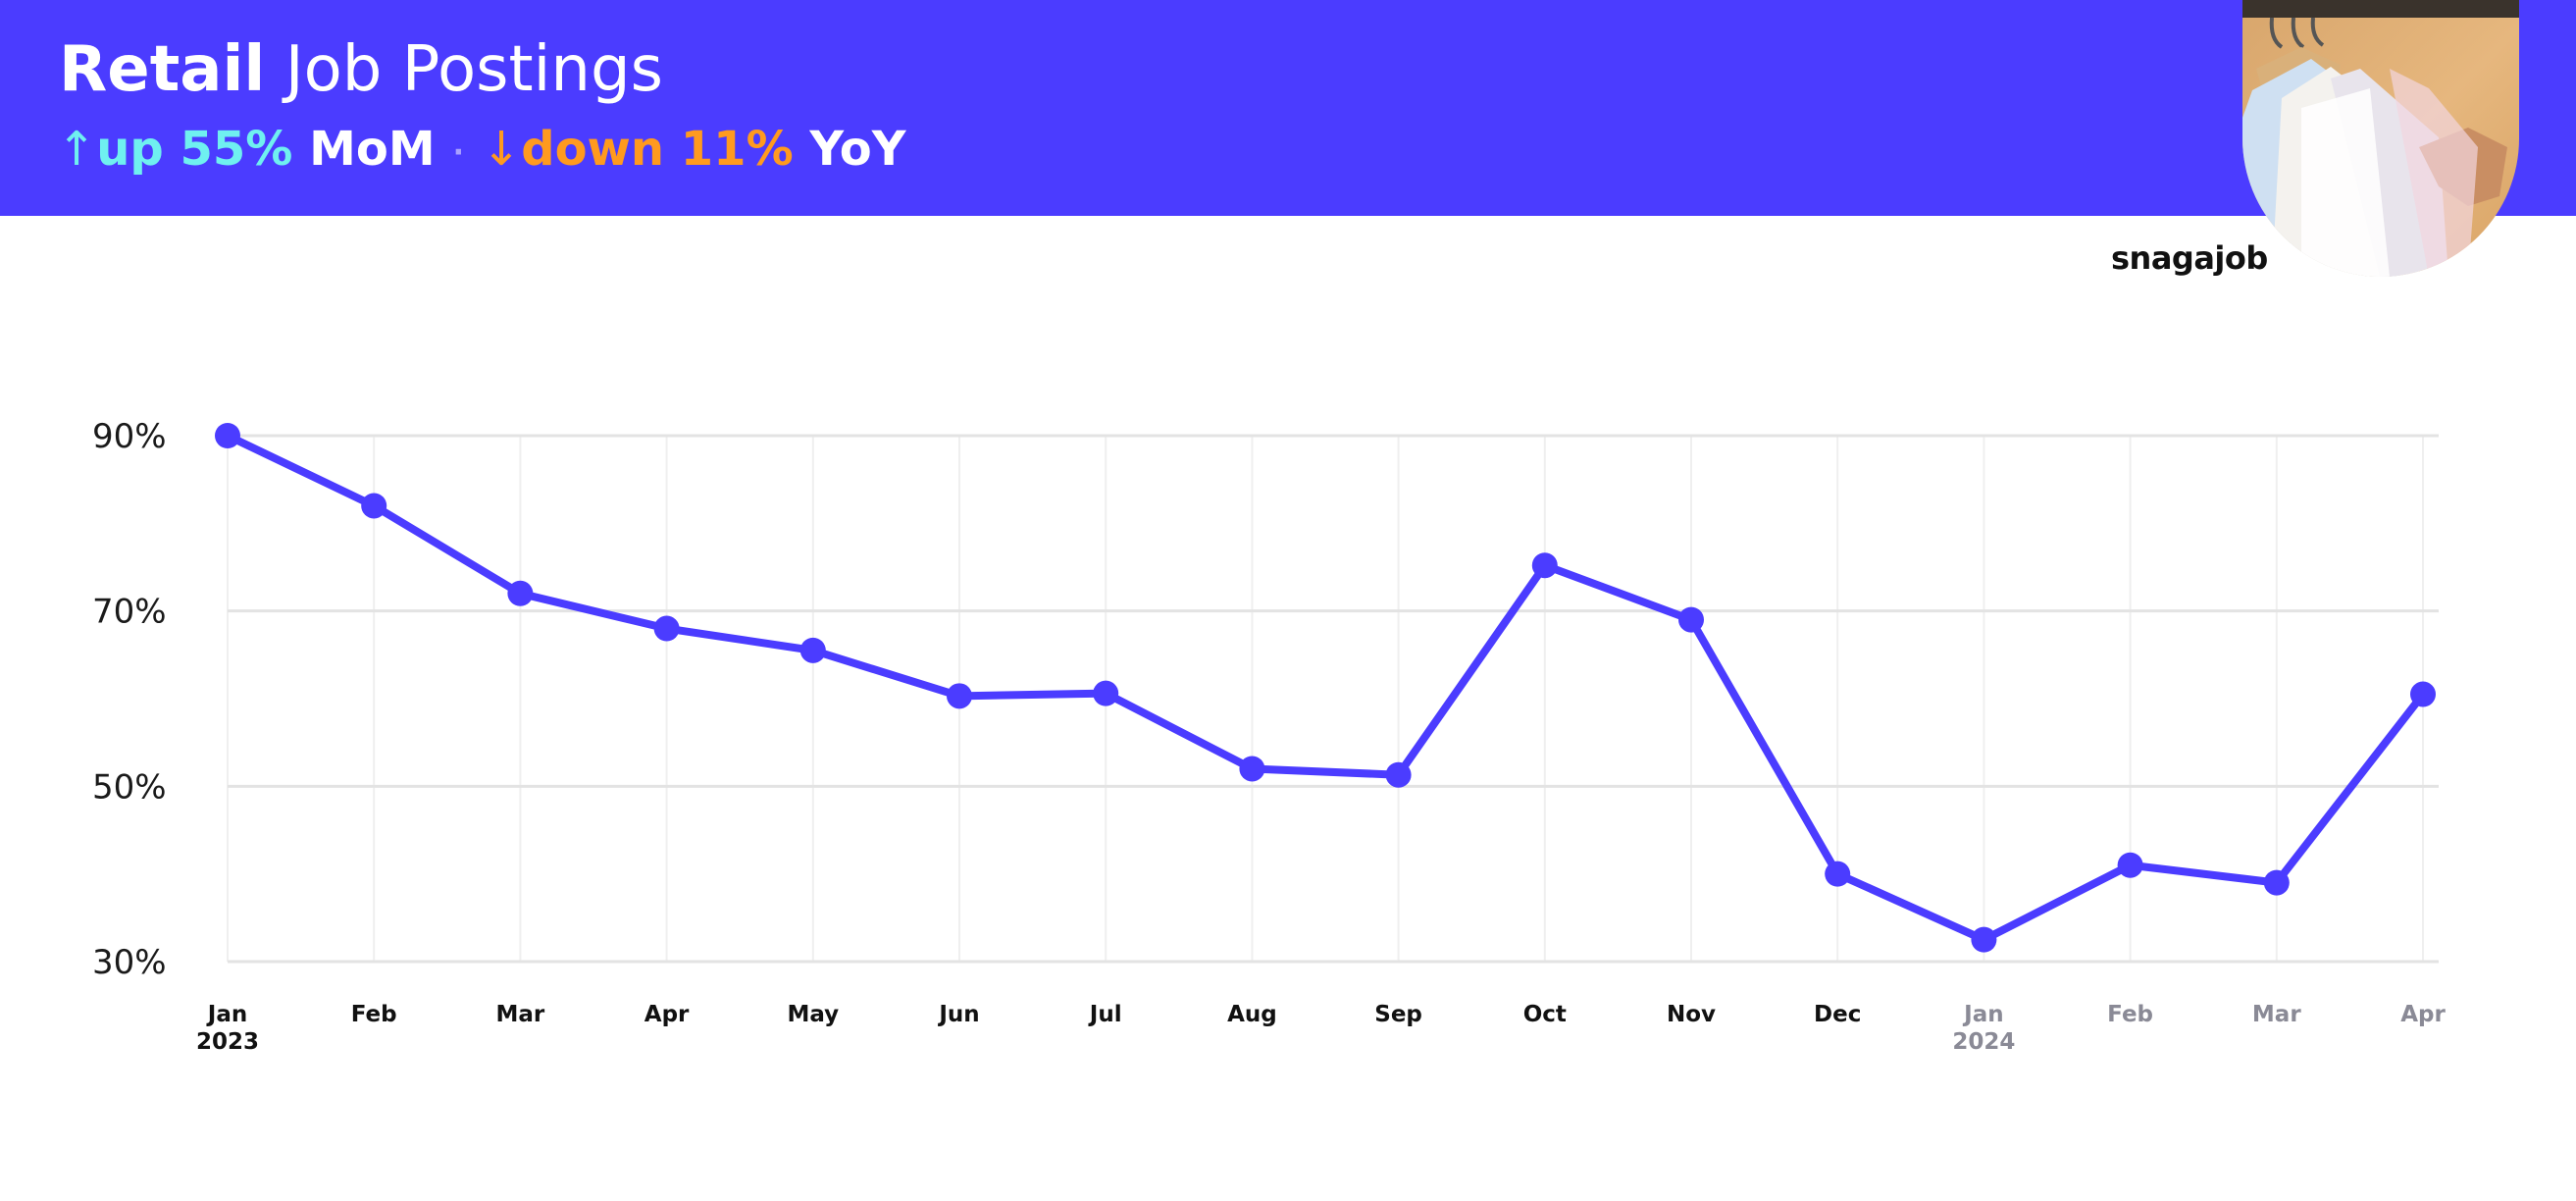 The height and width of the screenshot is (1201, 2576). Describe the element at coordinates (813, 1015) in the screenshot. I see `x-tick-label: May` at that location.